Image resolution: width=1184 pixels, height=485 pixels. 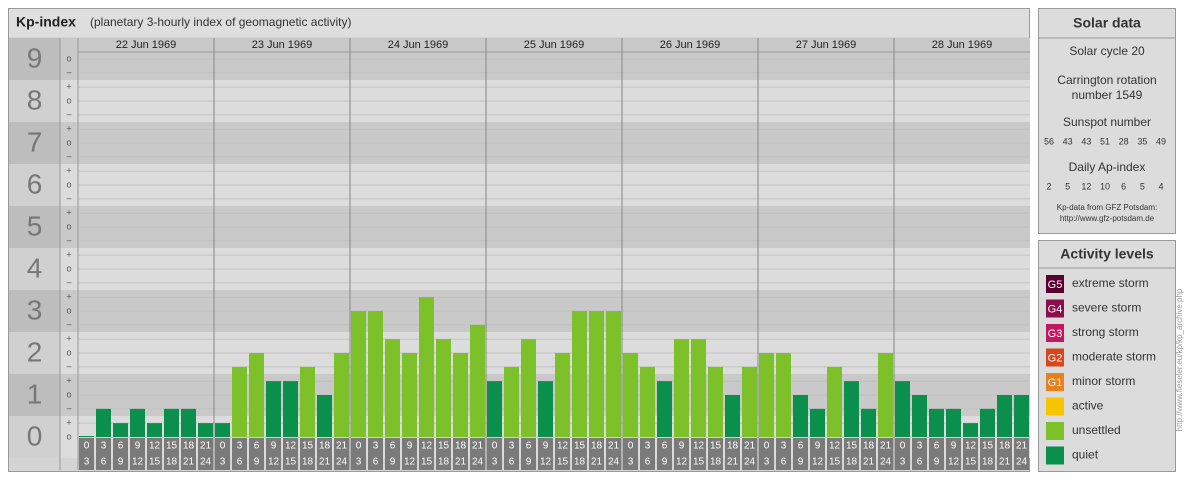 What do you see at coordinates (1105, 332) in the screenshot?
I see `legend-label: strong storm` at bounding box center [1105, 332].